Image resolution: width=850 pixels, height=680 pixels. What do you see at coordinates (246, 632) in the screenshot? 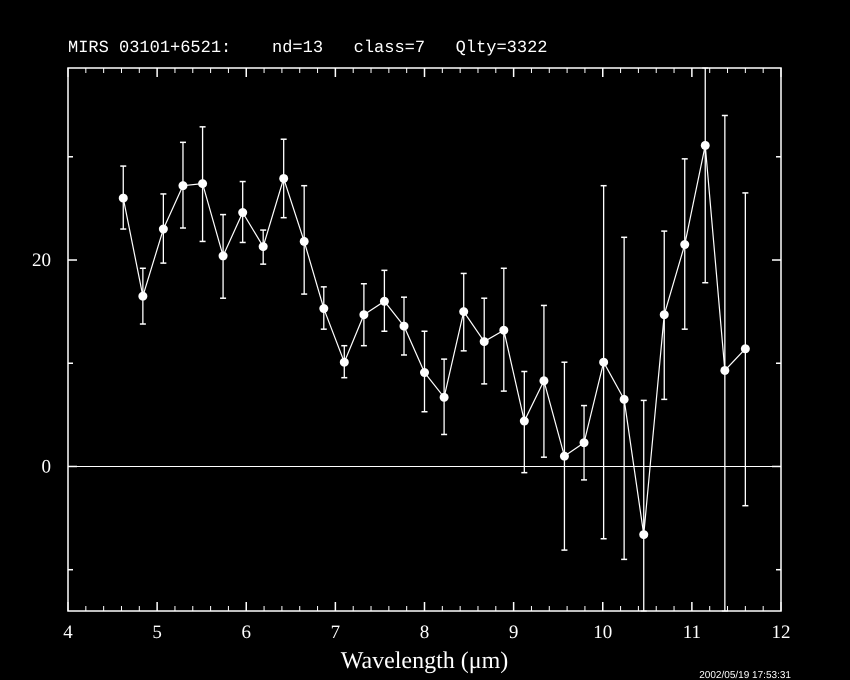
I see `x-tick-label: 6` at bounding box center [246, 632].